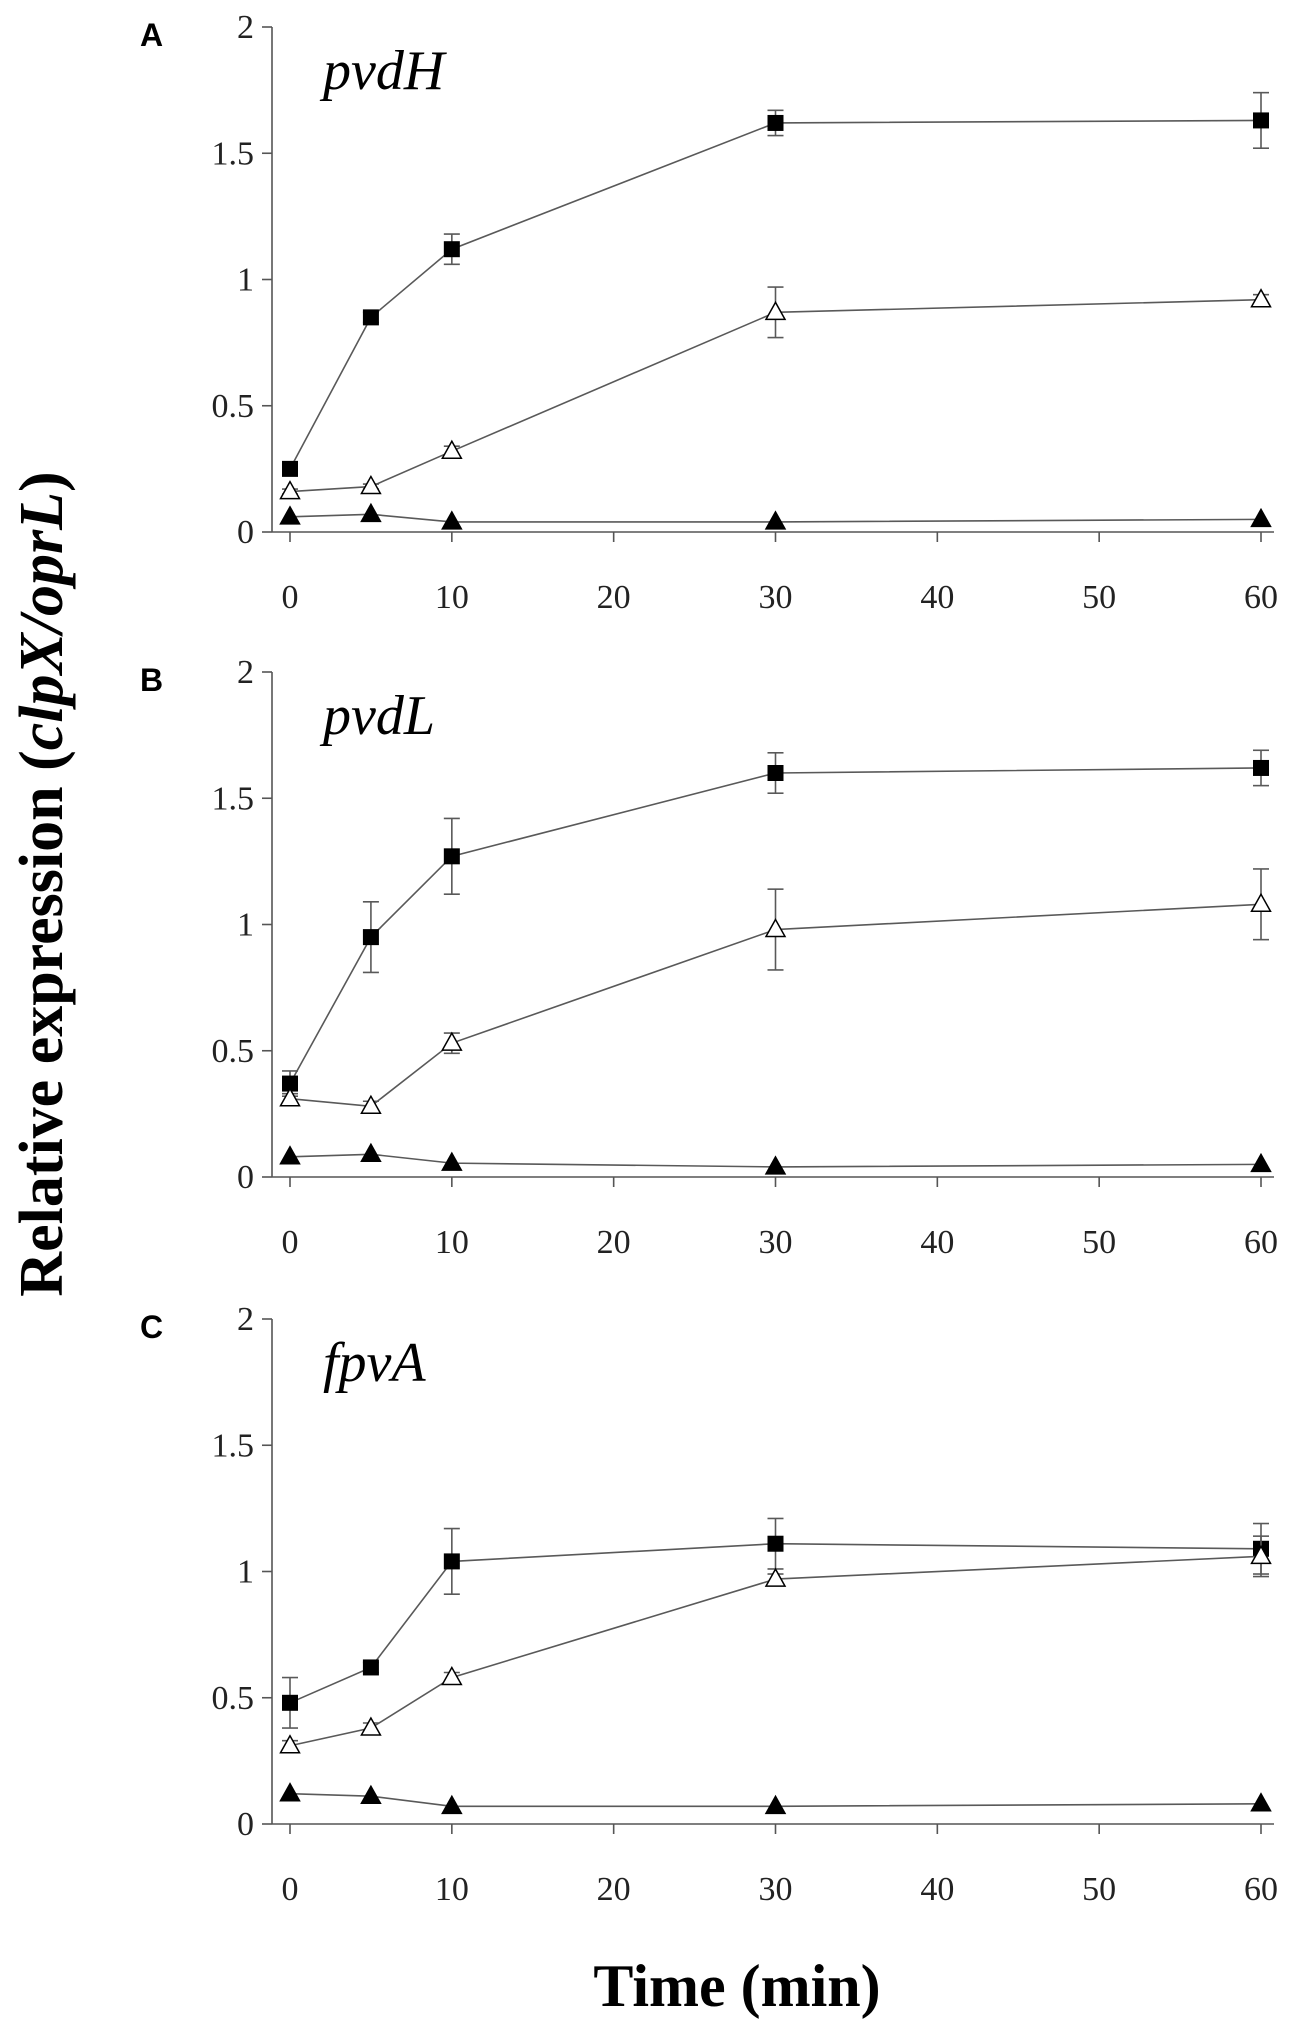 The image size is (1293, 2033). Describe the element at coordinates (383, 71) in the screenshot. I see `gene-title: pvdH` at that location.